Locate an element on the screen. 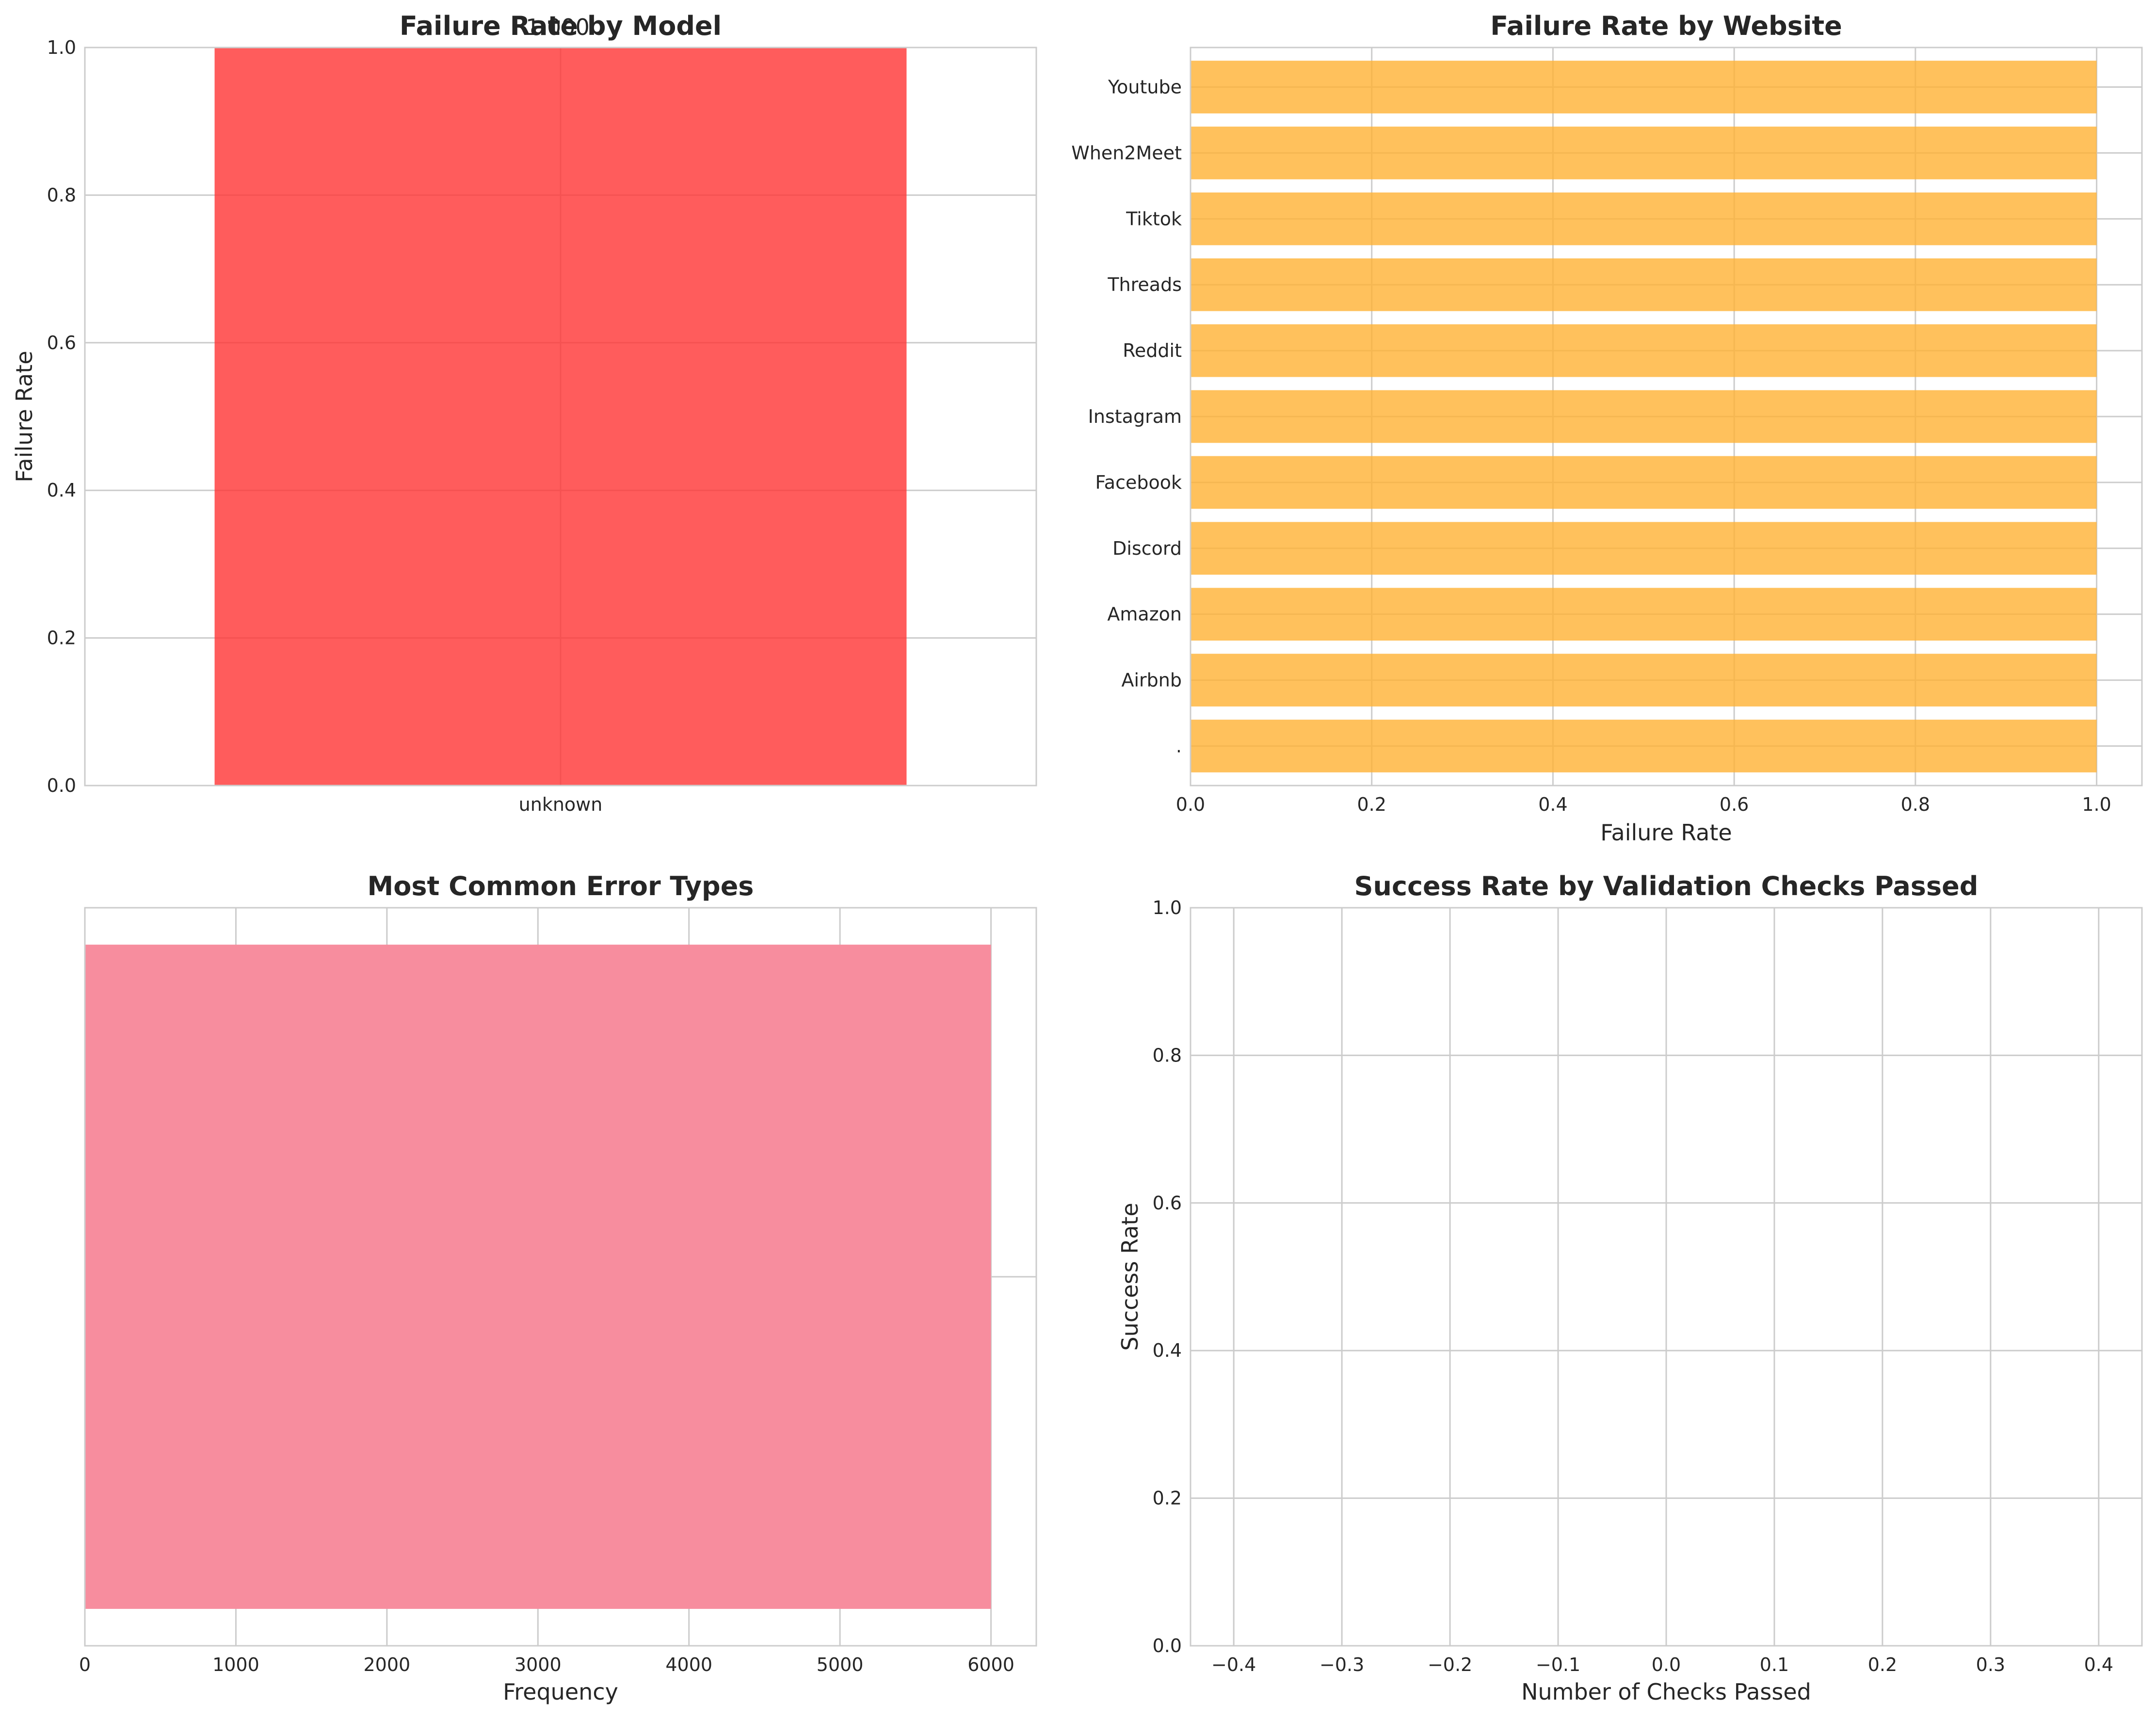 The width and height of the screenshot is (2156, 1719). x-tick-label: 0.1 is located at coordinates (1774, 1664).